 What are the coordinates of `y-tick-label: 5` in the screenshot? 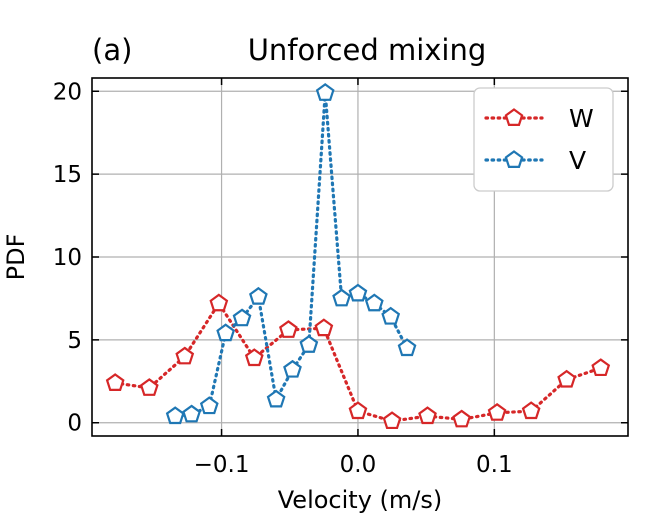 It's located at (74, 341).